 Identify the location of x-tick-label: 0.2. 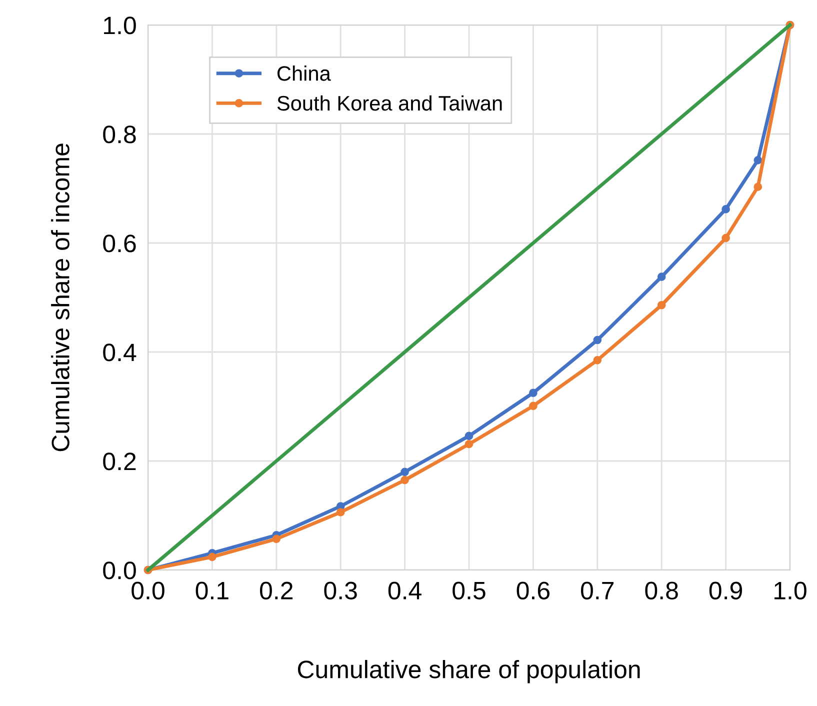
(276, 591).